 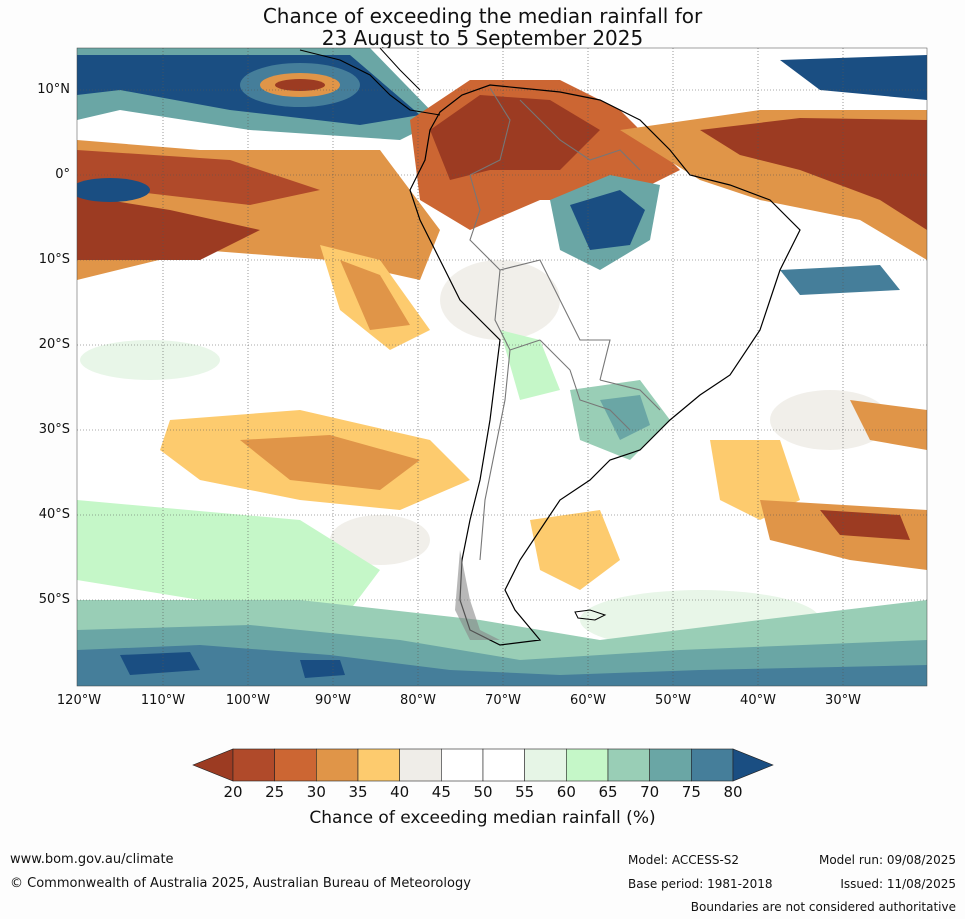 I want to click on legend-label: Chance of exceeding median rainfall (%), so click(x=482, y=818).